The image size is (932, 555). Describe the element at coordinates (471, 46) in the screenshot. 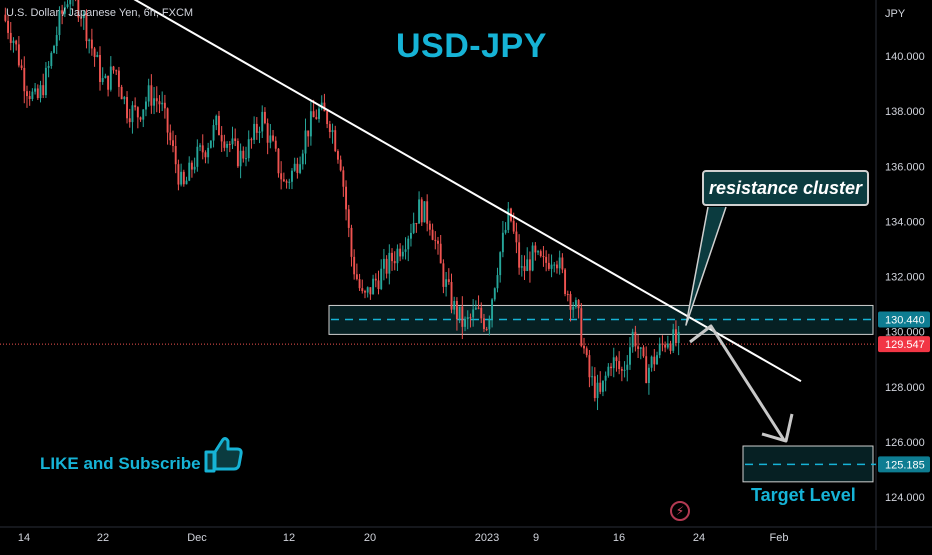

I see `chart-title: USD-JPY` at that location.